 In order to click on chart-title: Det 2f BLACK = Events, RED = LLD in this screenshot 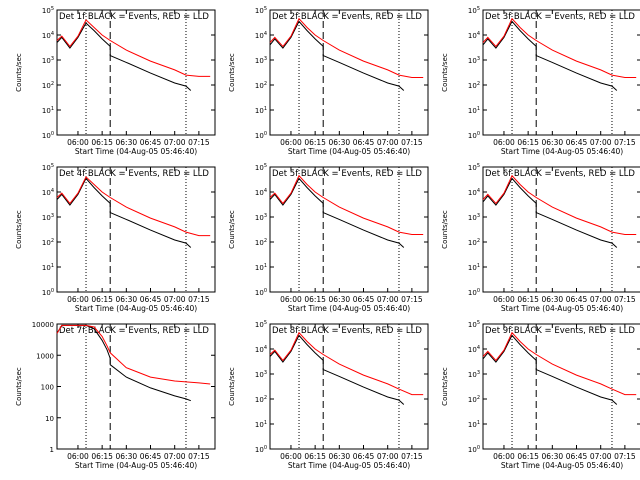, I will do `click(347, 17)`.